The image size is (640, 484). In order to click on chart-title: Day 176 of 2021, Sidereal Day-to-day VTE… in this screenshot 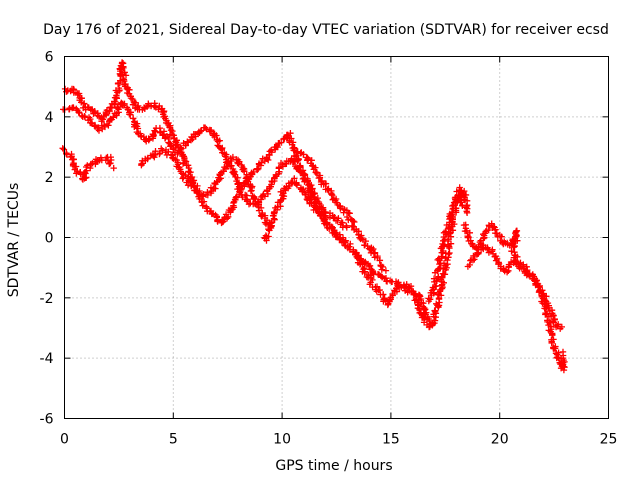, I will do `click(326, 30)`.